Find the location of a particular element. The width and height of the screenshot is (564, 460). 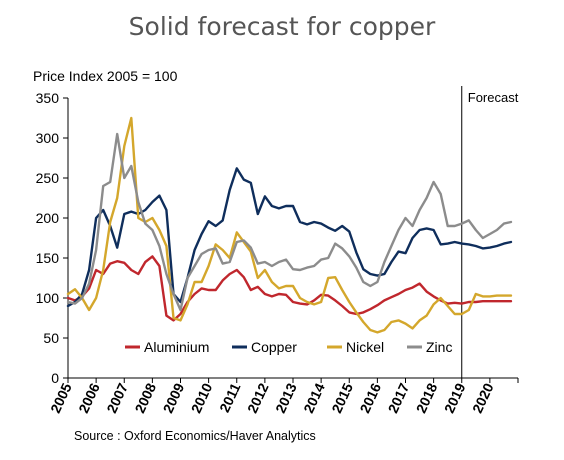

legend: Aluminium Copper Nickel Zinc is located at coordinates (288, 347).